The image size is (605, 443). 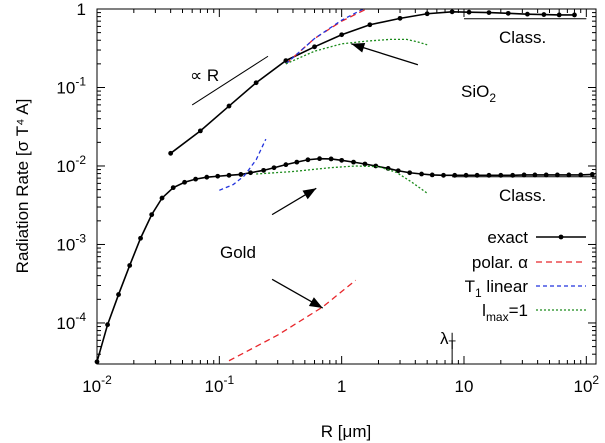 What do you see at coordinates (294, 201) in the screenshot?
I see `arrow-gold-up` at bounding box center [294, 201].